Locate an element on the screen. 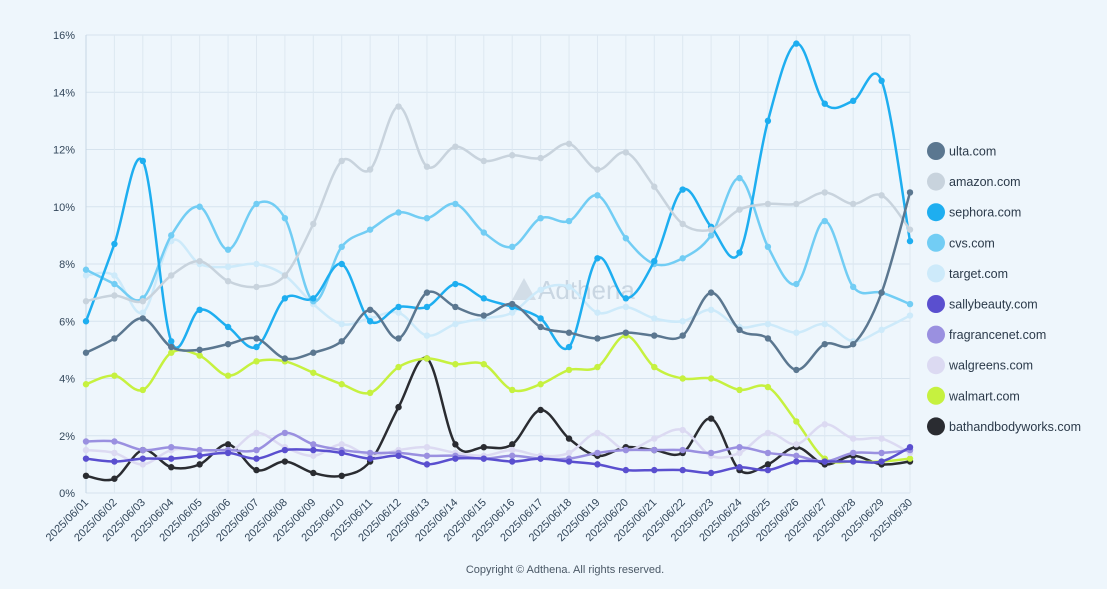 This screenshot has width=1107, height=589. legend-item-bathandbodyworks-com: bathandbodyworks.com is located at coordinates (1004, 426).